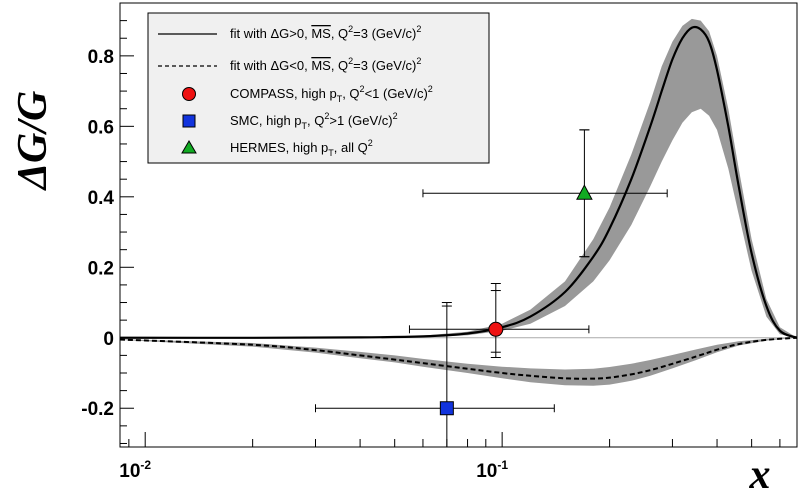  What do you see at coordinates (97, 409) in the screenshot?
I see `y-tick-label: -0.2` at bounding box center [97, 409].